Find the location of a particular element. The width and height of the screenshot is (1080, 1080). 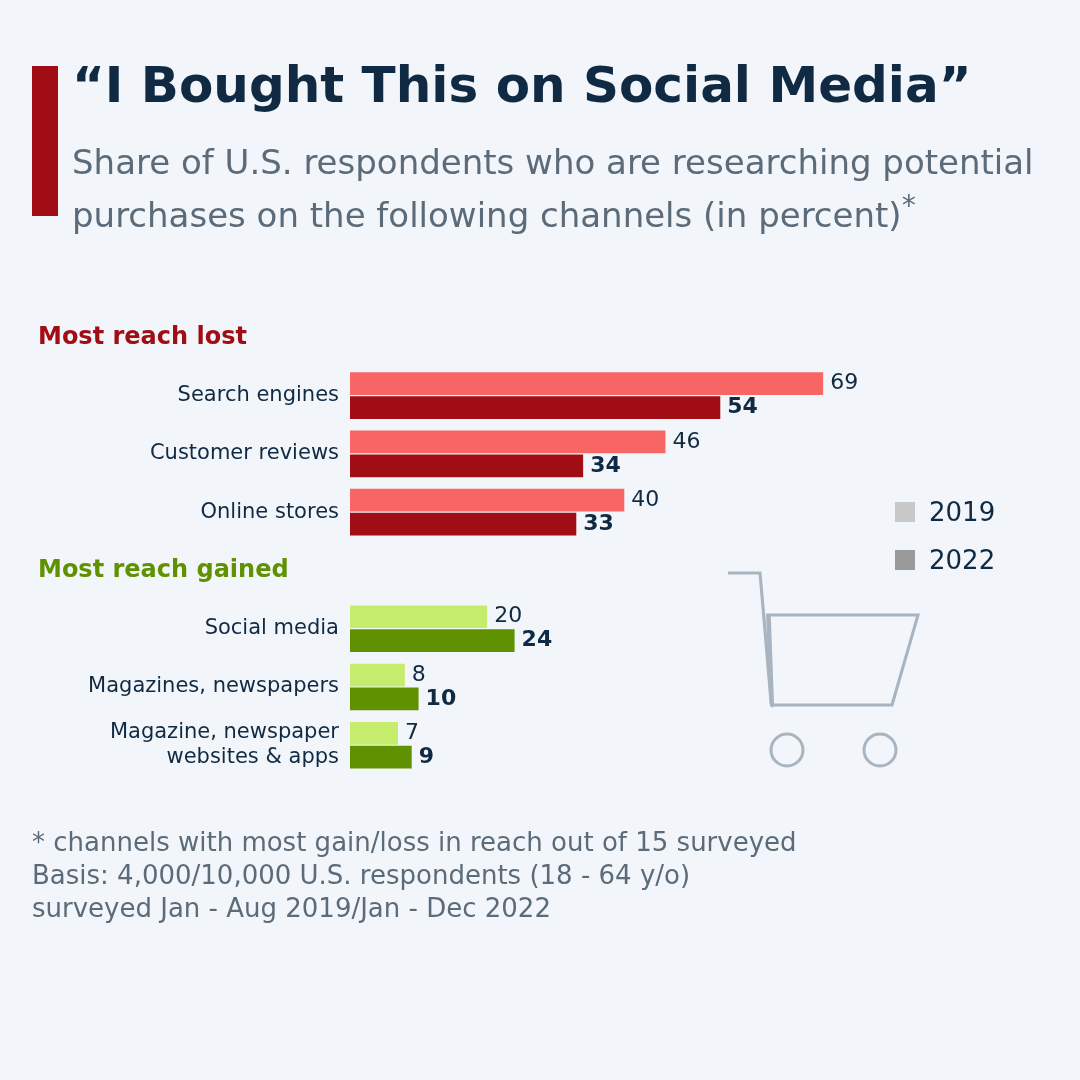

data-label: 24 is located at coordinates (537, 639).